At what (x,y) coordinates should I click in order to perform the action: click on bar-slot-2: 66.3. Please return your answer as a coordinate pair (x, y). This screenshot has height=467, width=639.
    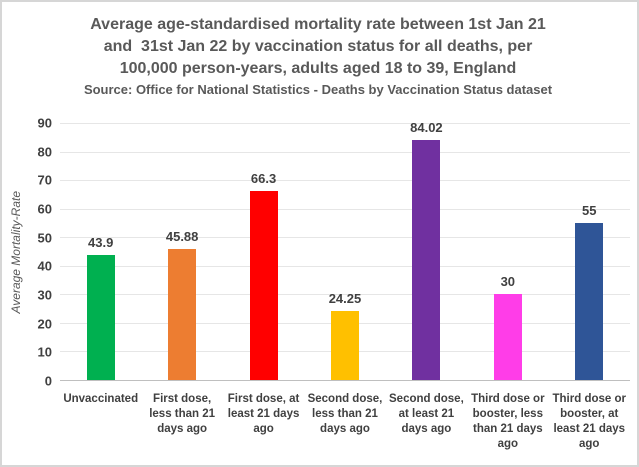
    Looking at the image, I should click on (263, 251).